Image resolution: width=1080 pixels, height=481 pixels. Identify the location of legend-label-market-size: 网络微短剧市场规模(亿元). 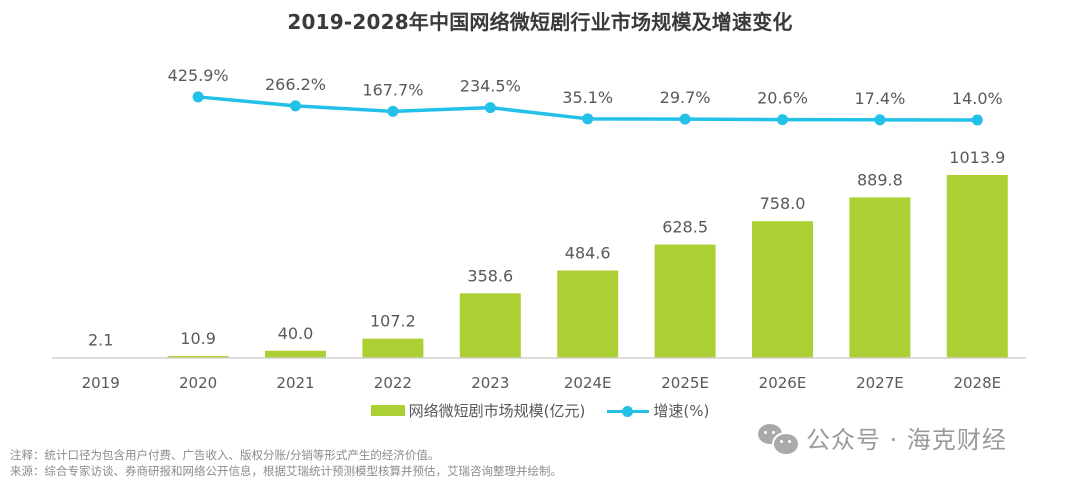
(497, 411).